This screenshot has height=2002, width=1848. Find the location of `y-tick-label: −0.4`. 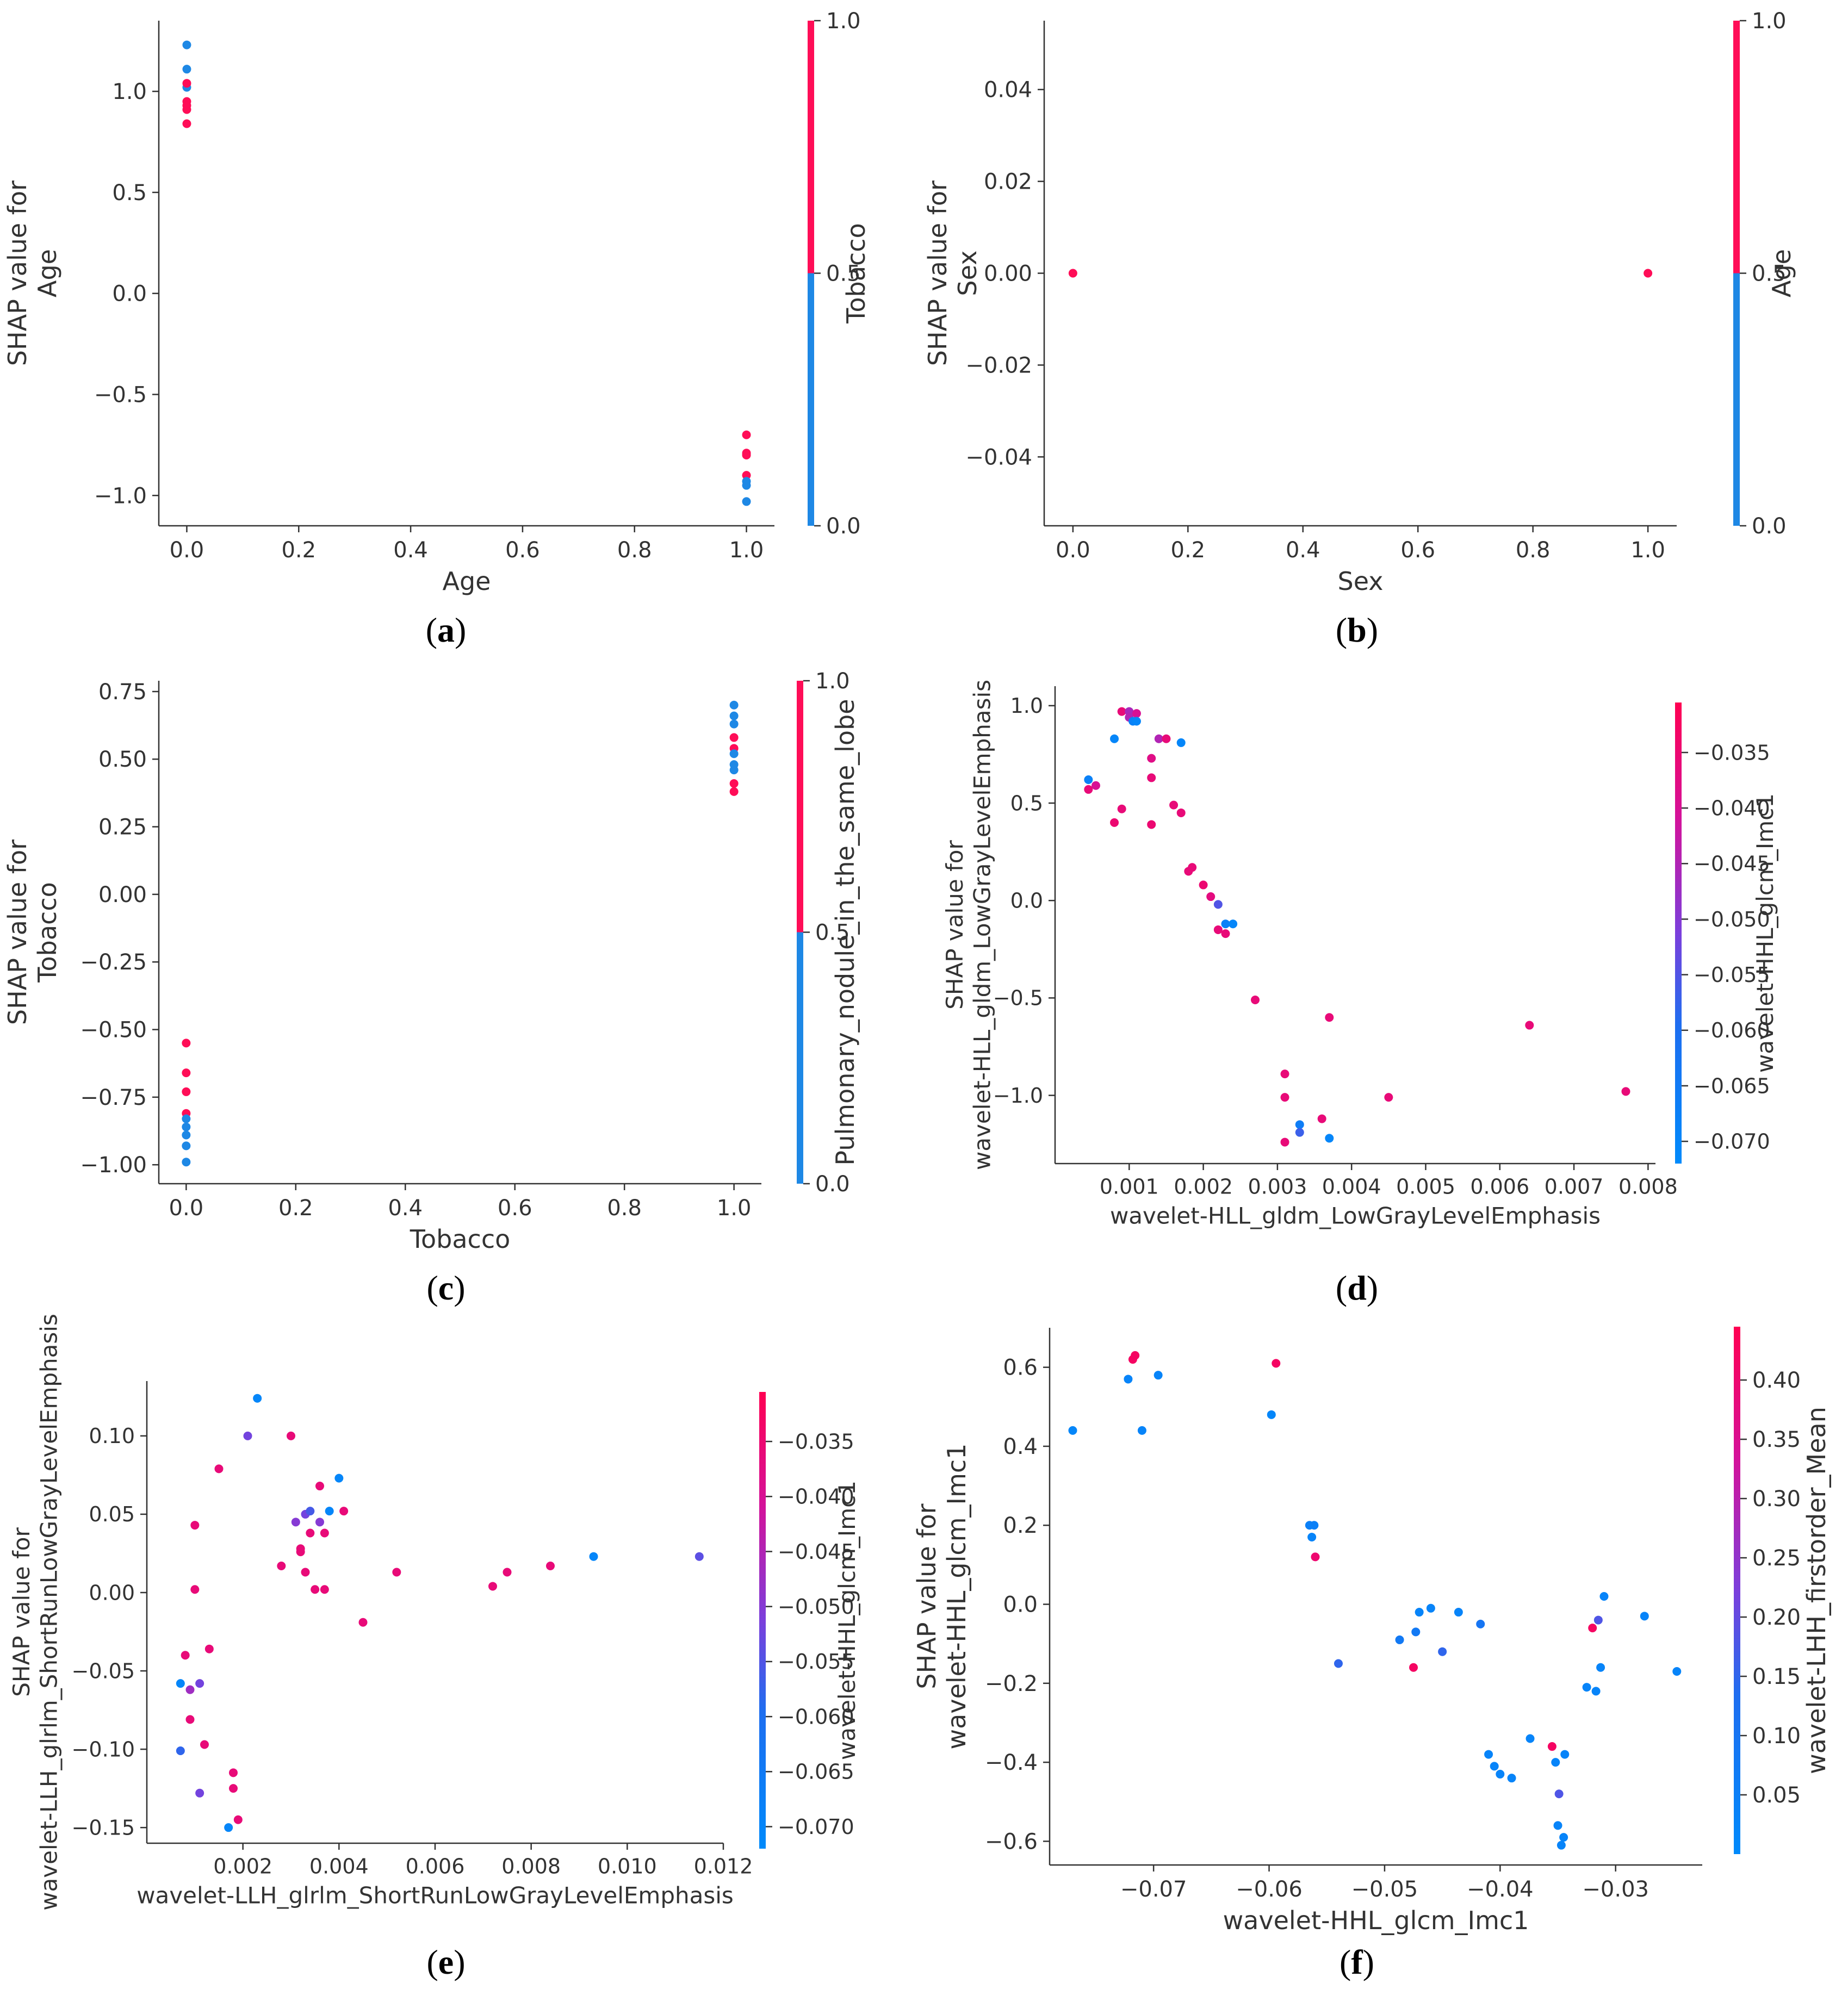

y-tick-label: −0.4 is located at coordinates (1011, 1762).